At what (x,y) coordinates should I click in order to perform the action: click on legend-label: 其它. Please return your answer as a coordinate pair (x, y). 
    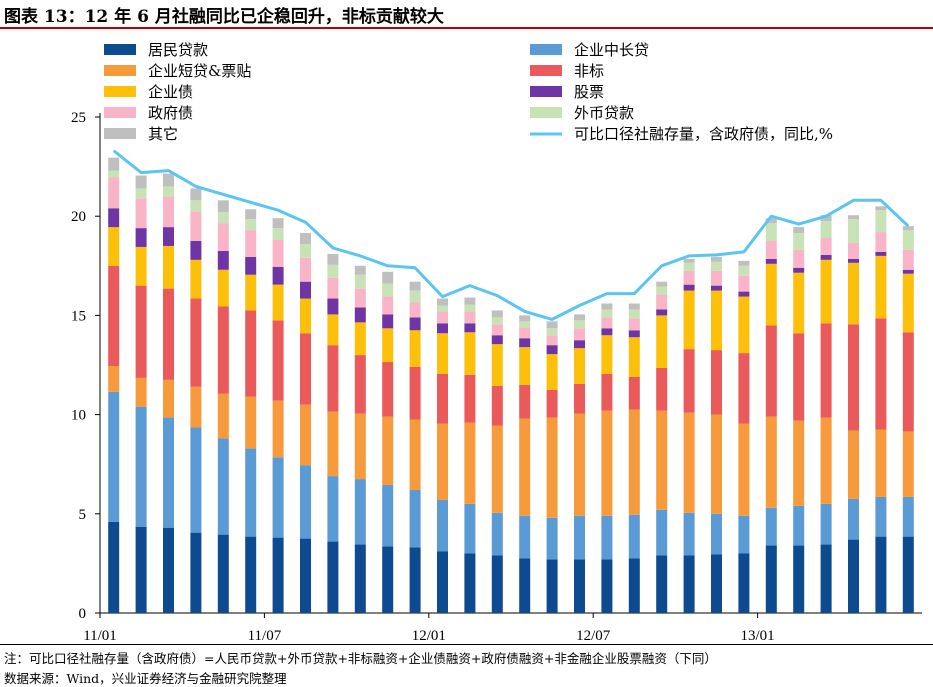
    Looking at the image, I should click on (163, 134).